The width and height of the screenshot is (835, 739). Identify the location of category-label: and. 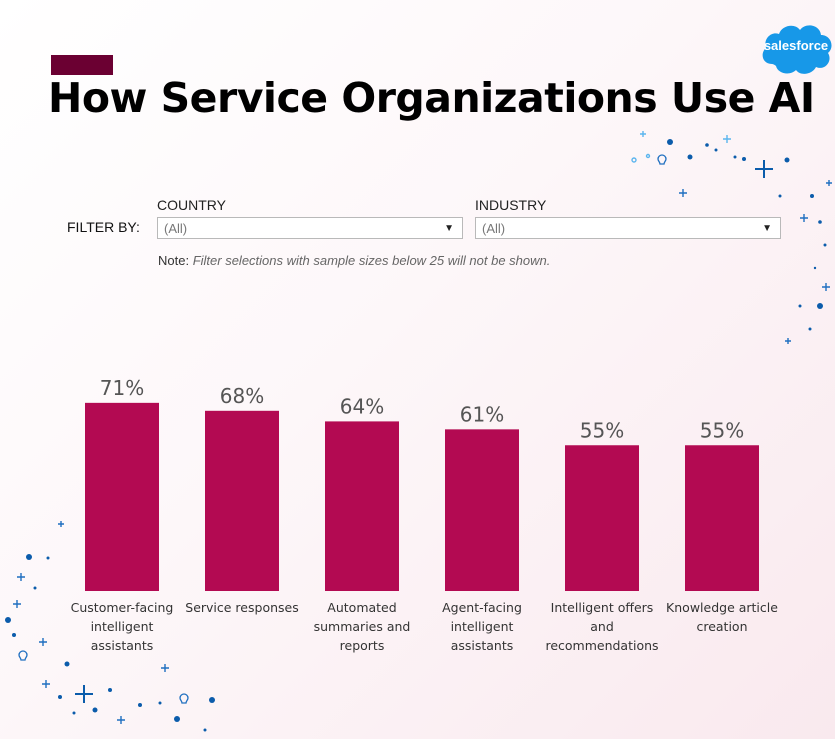
(602, 626).